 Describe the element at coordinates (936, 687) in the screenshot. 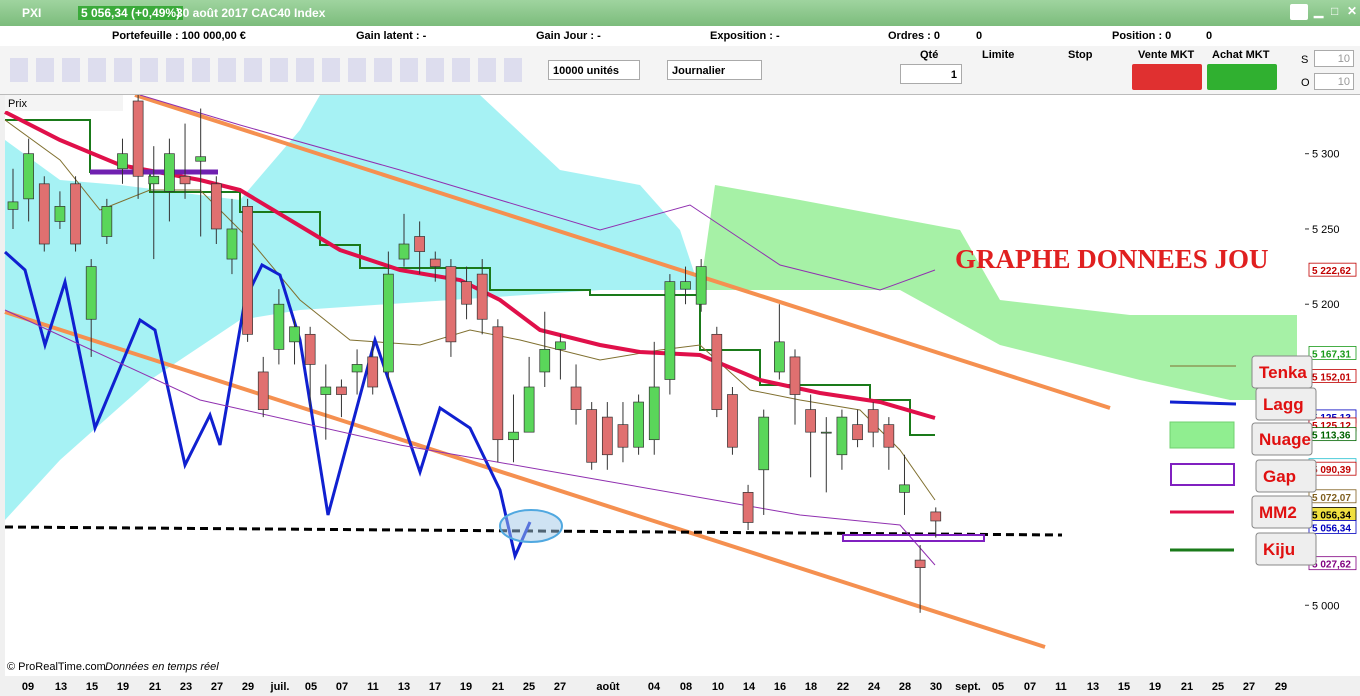

I see `x-tick-label: 30` at that location.